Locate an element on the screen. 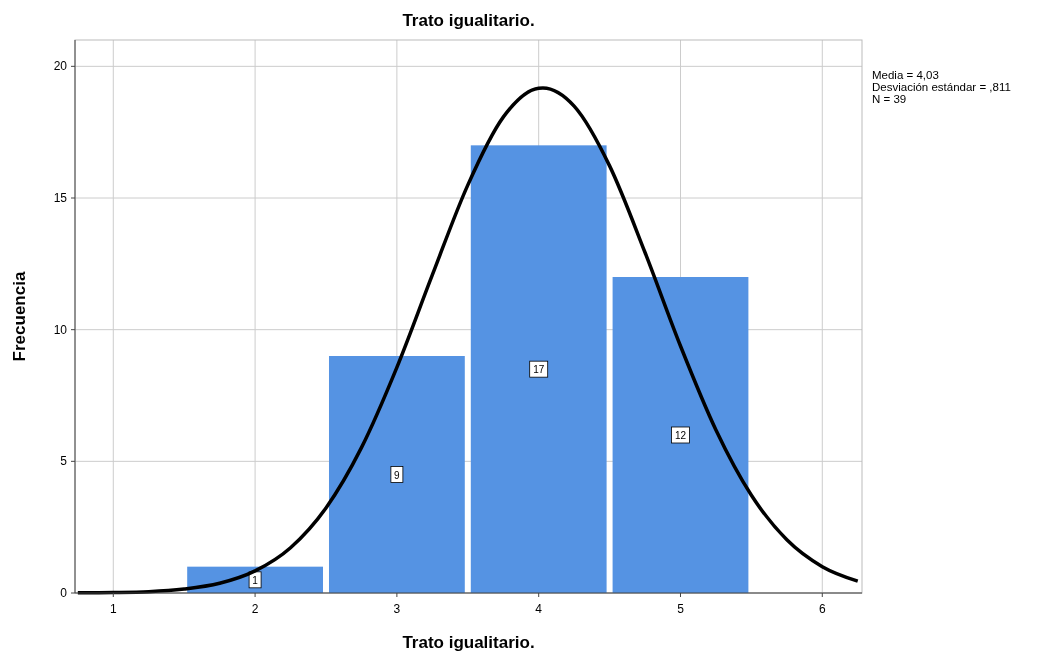 The width and height of the screenshot is (1056, 663). text: Media = 4,03 is located at coordinates (905, 75).